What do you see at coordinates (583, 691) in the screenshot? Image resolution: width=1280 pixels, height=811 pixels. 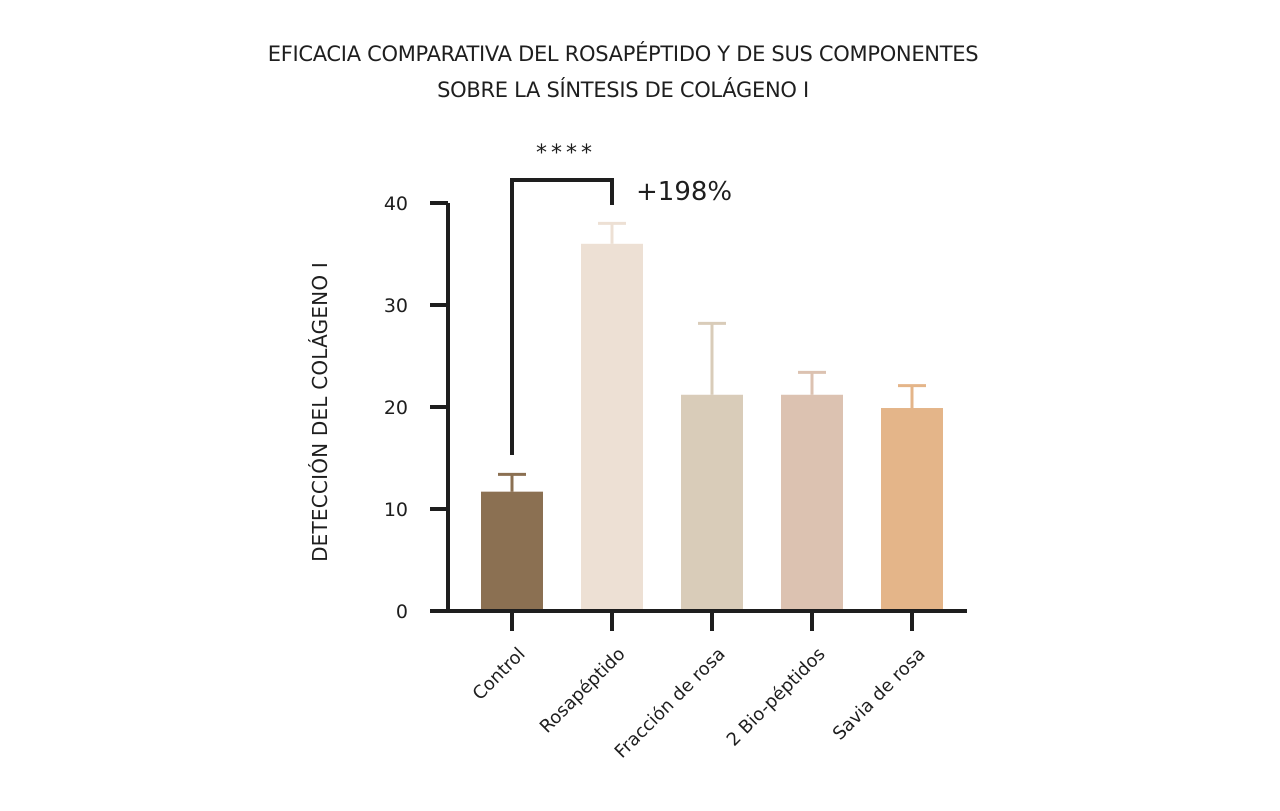 I see `category-label: Rosapéptido` at bounding box center [583, 691].